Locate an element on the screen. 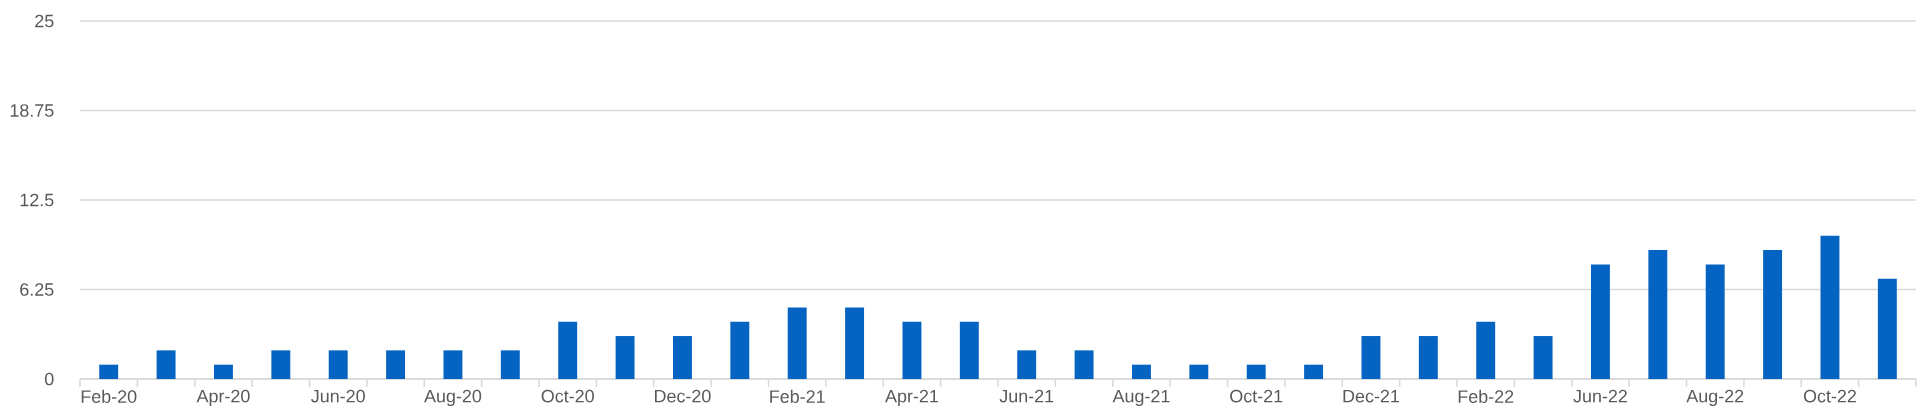  x-tick-label: Aug-21 is located at coordinates (1141, 398).